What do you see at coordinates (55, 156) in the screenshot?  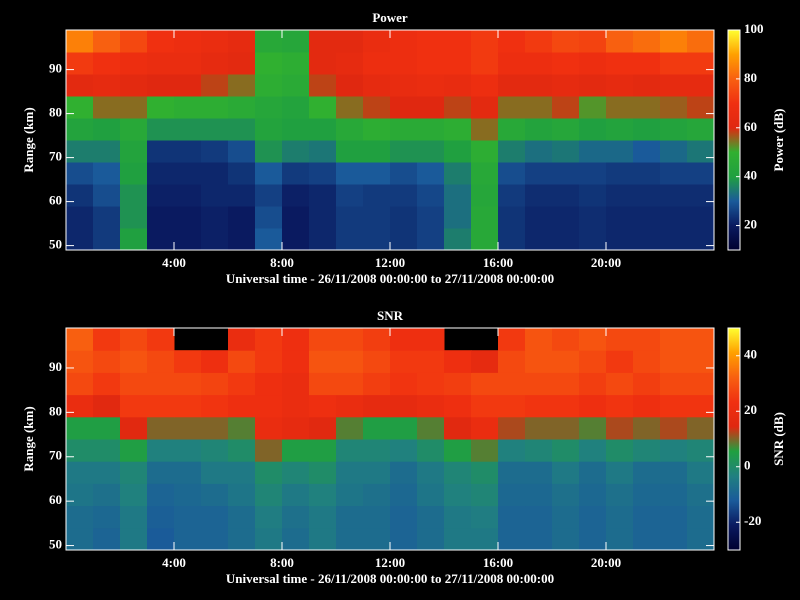 I see `y-tick-label: 70` at bounding box center [55, 156].